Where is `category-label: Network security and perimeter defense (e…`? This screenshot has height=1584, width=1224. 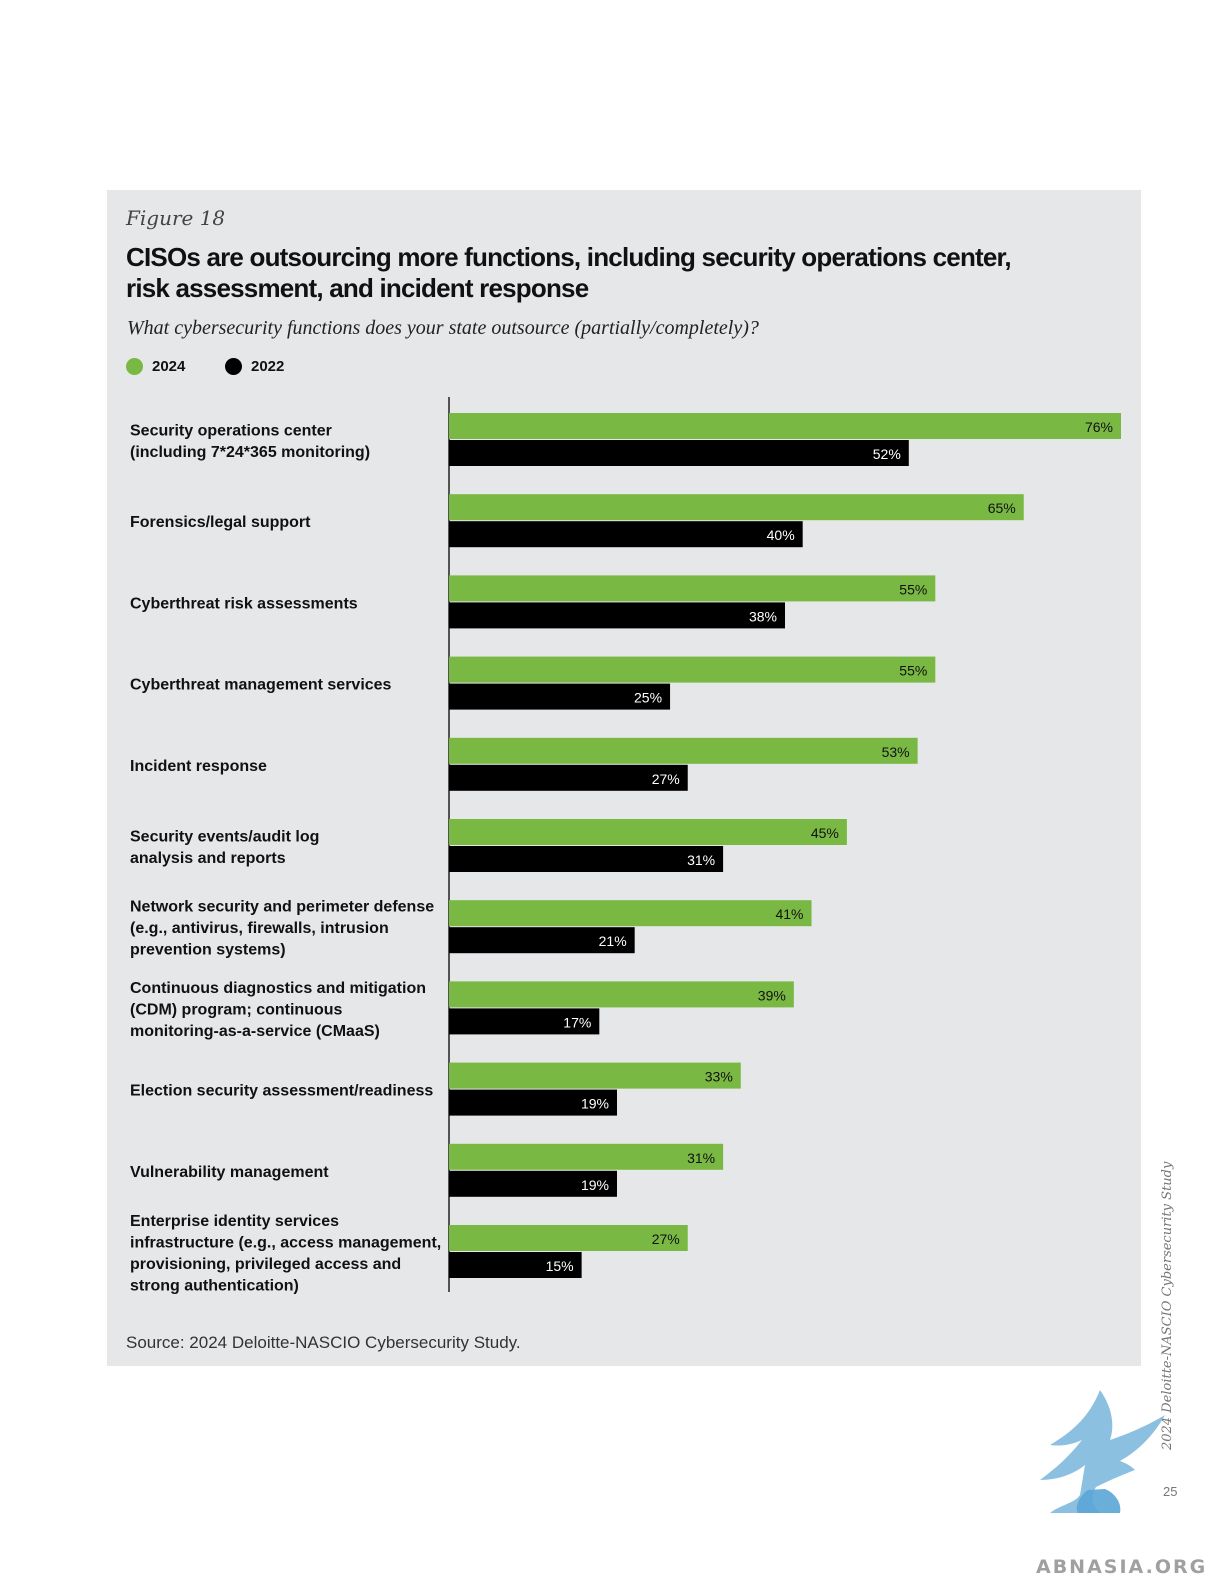 category-label: Network security and perimeter defense (e… is located at coordinates (282, 929).